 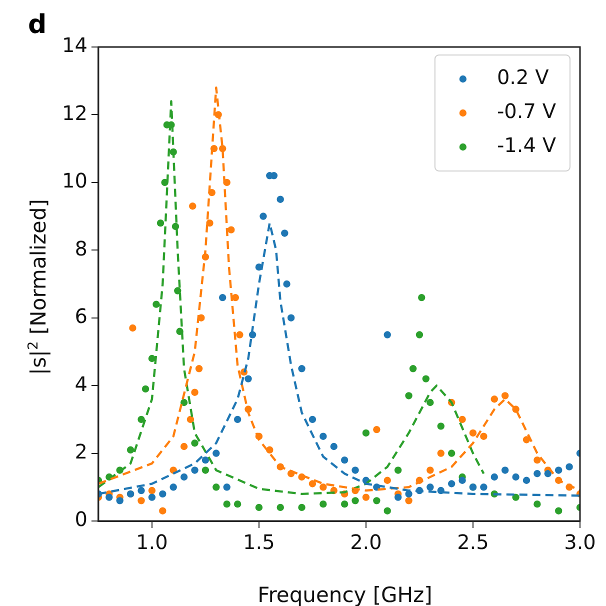 I want to click on y-tick-label: 6, so click(x=81, y=316).